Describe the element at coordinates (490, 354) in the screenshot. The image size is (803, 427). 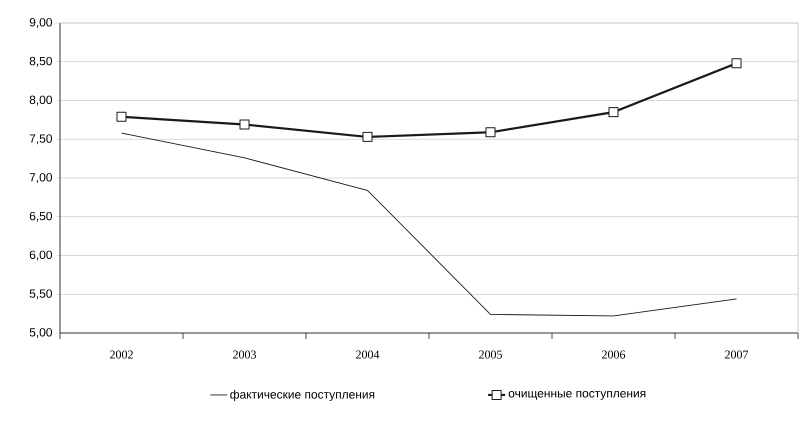
I see `x-tick-label: 2005` at that location.